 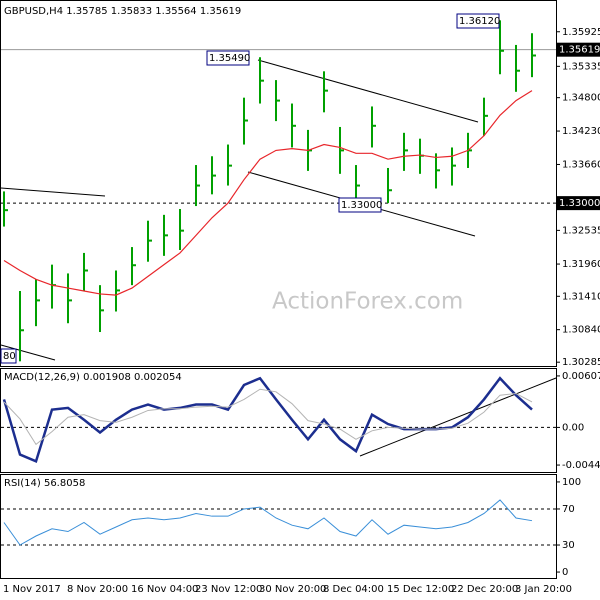 I want to click on x-tick-label: 3 Jan 20:00, so click(x=543, y=589).